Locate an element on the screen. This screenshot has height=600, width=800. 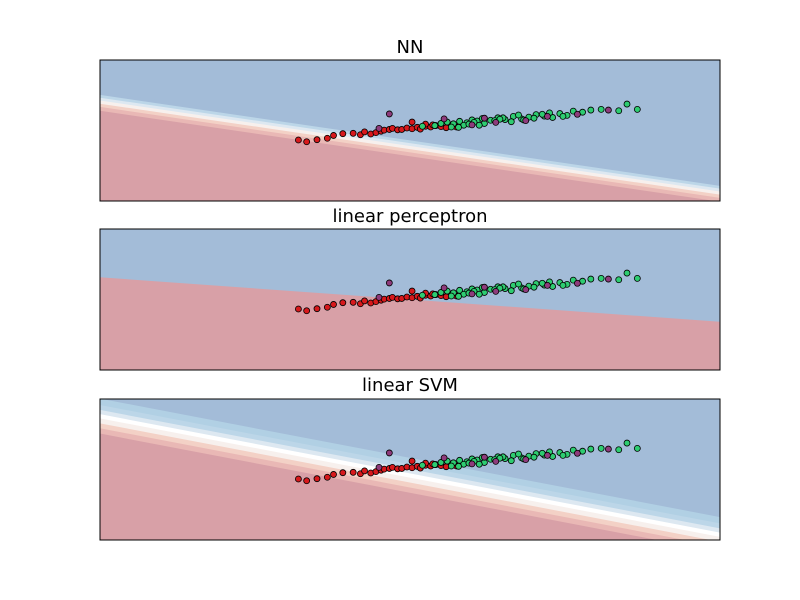
decision-band is located at coordinates (410, 275).